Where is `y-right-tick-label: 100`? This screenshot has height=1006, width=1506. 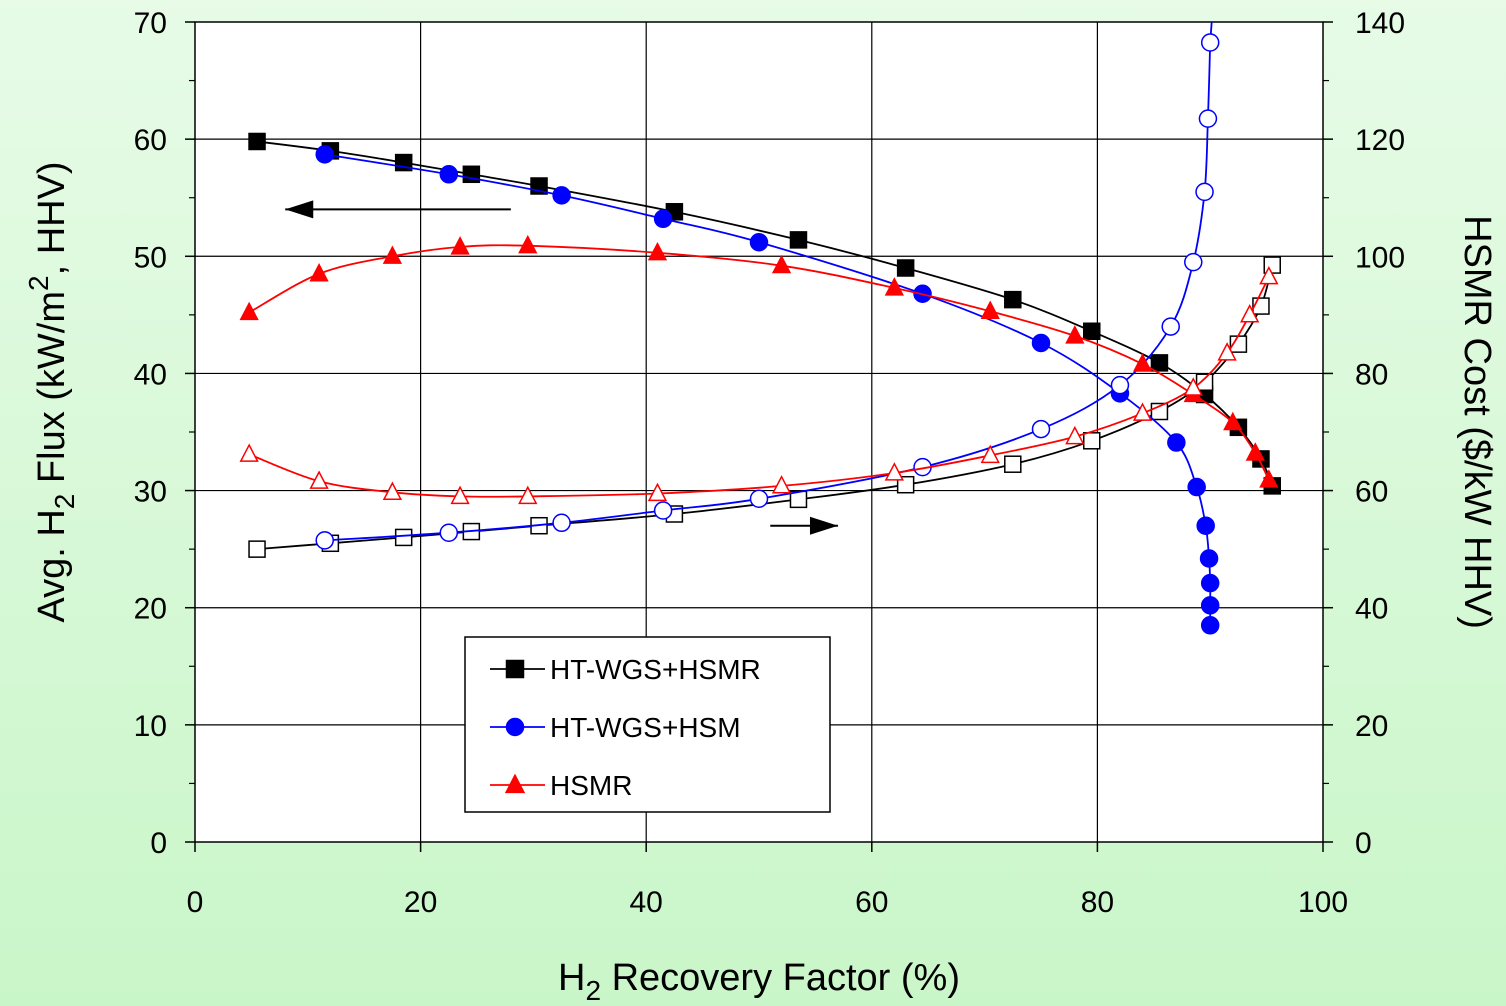
y-right-tick-label: 100 is located at coordinates (1380, 257).